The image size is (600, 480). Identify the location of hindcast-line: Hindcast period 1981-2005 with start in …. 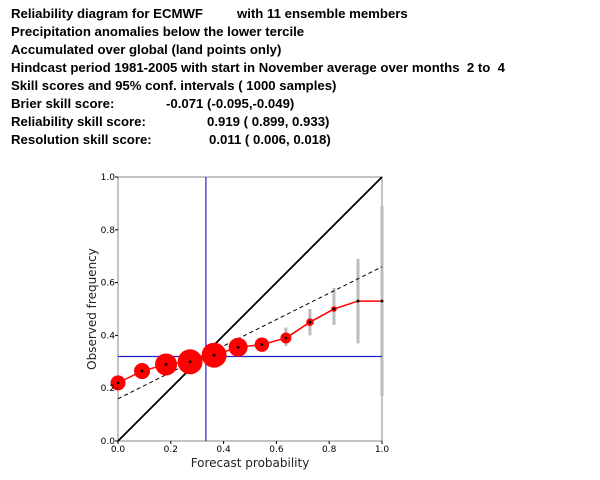
(258, 67).